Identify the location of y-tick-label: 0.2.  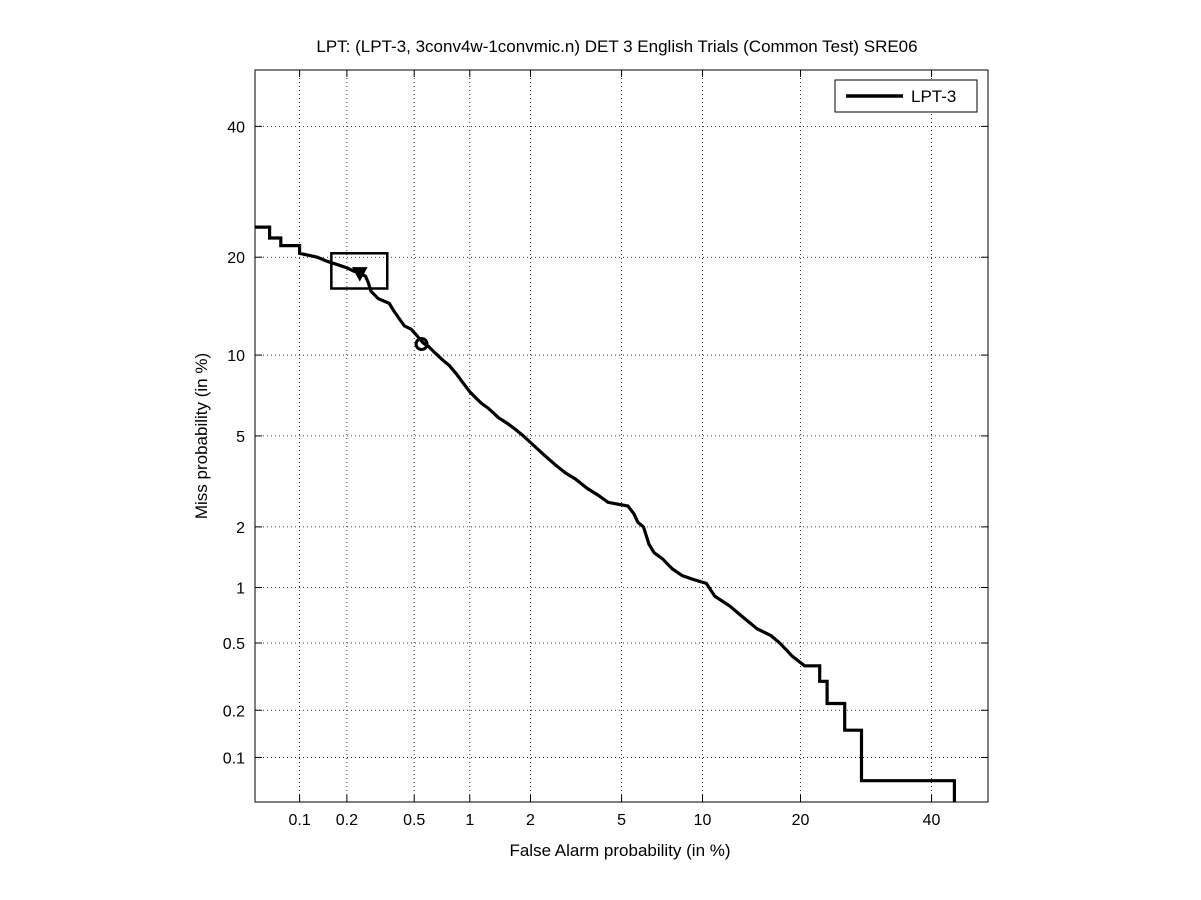
(234, 711).